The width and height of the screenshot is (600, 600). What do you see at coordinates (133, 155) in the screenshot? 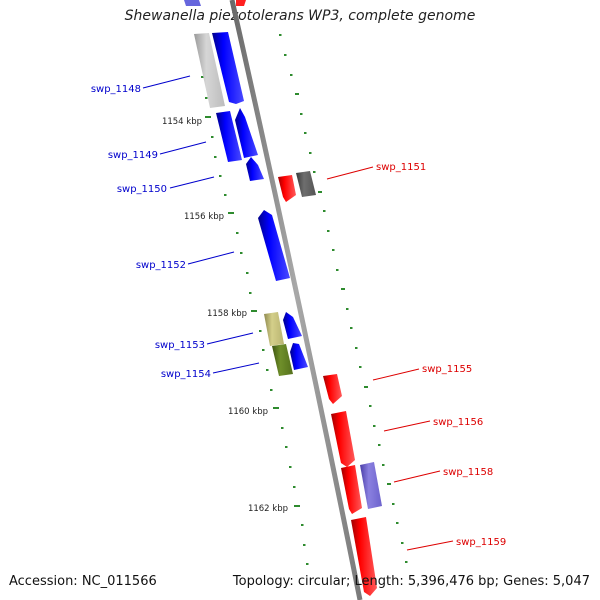
I see `gene-label-swp-1149: swp_1149` at bounding box center [133, 155].